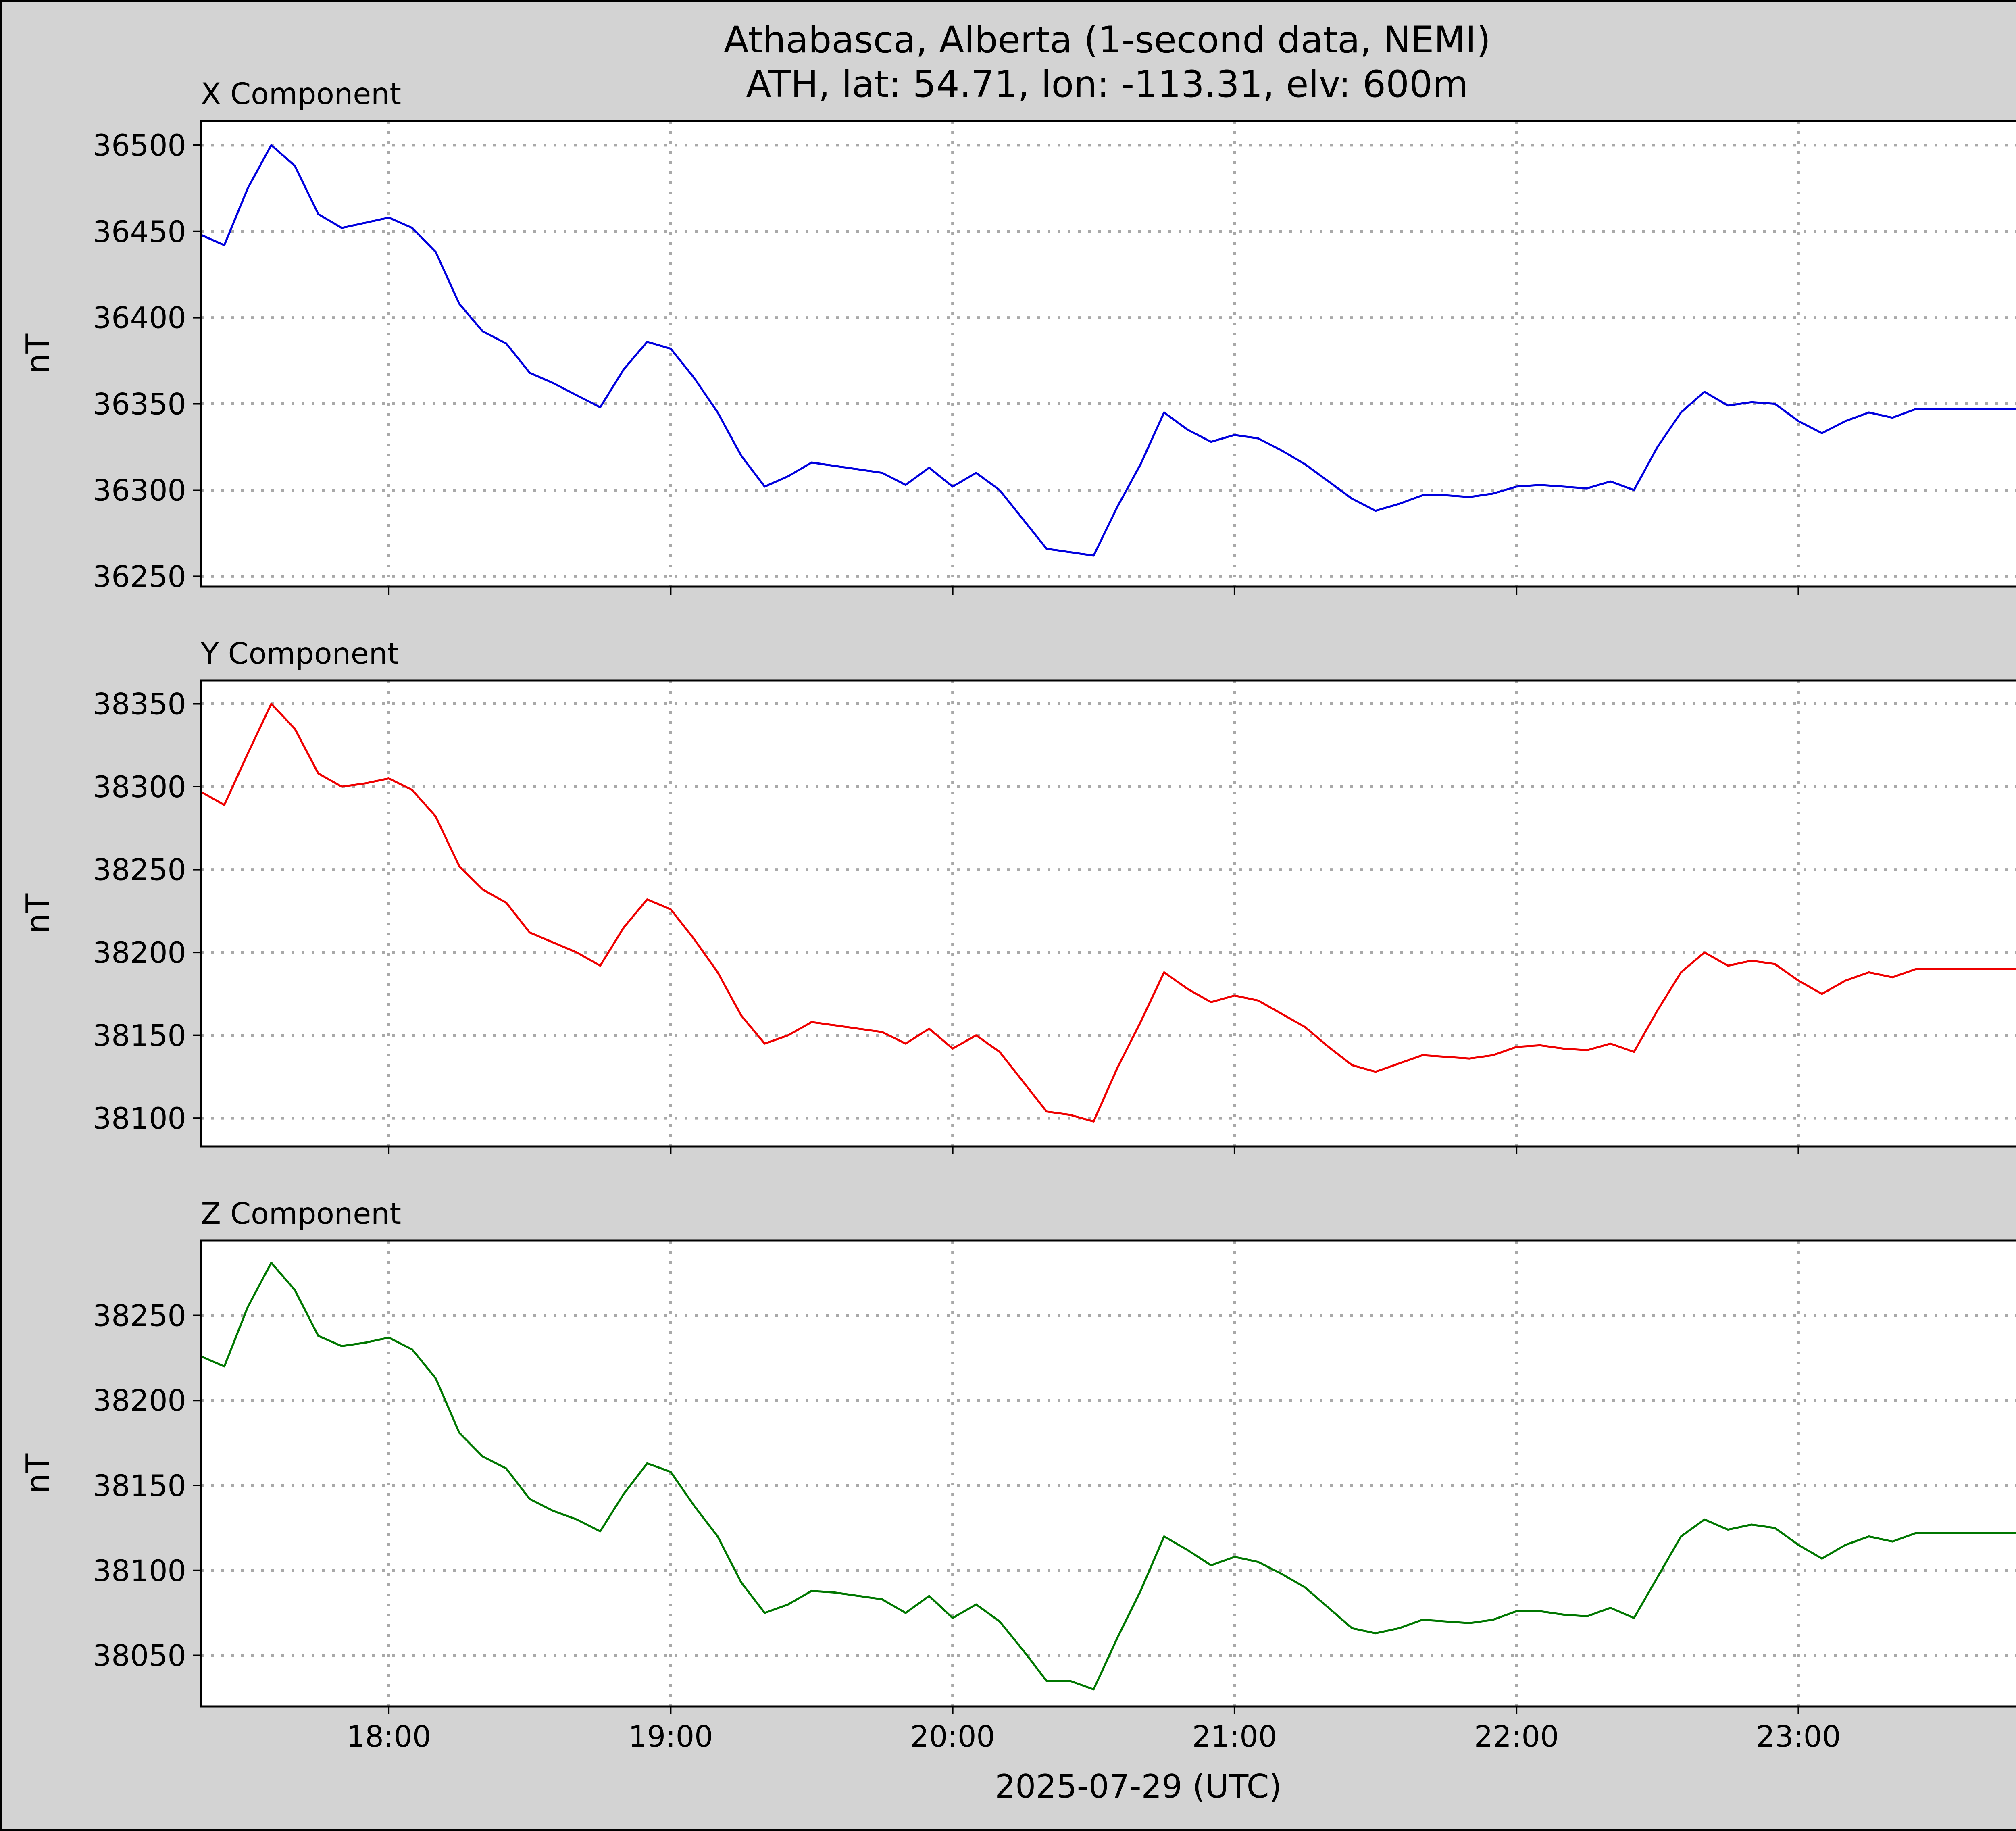 The image size is (2016, 1831). What do you see at coordinates (139, 787) in the screenshot?
I see `y-tick-label: 38300` at bounding box center [139, 787].